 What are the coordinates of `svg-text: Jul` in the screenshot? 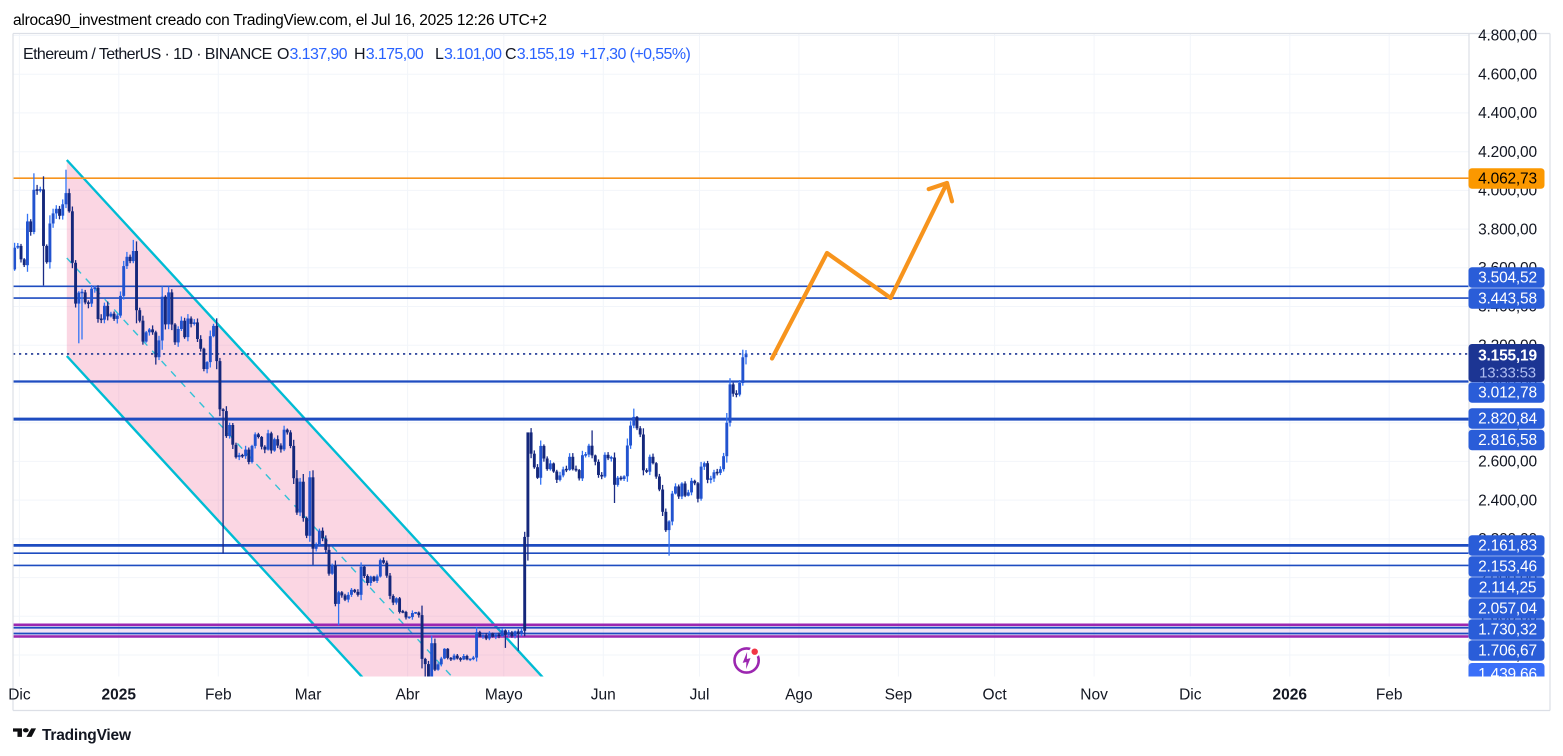 It's located at (700, 695).